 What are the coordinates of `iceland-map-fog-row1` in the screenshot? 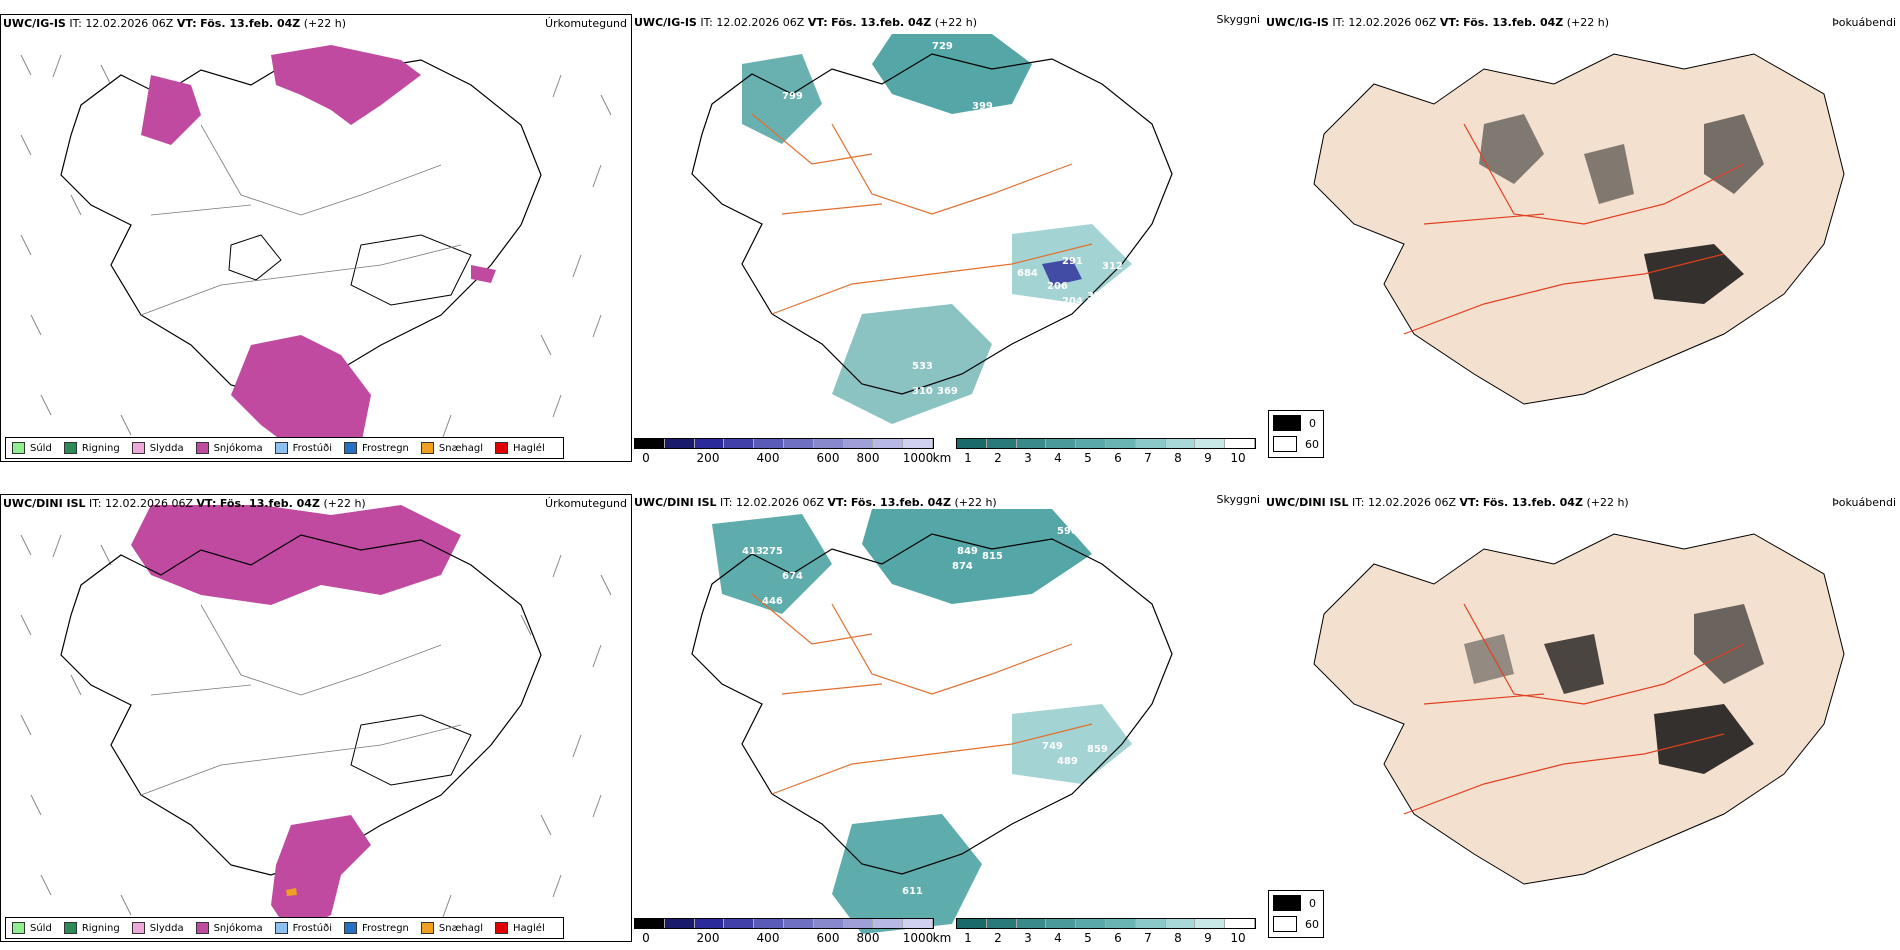 It's located at (1579, 229).